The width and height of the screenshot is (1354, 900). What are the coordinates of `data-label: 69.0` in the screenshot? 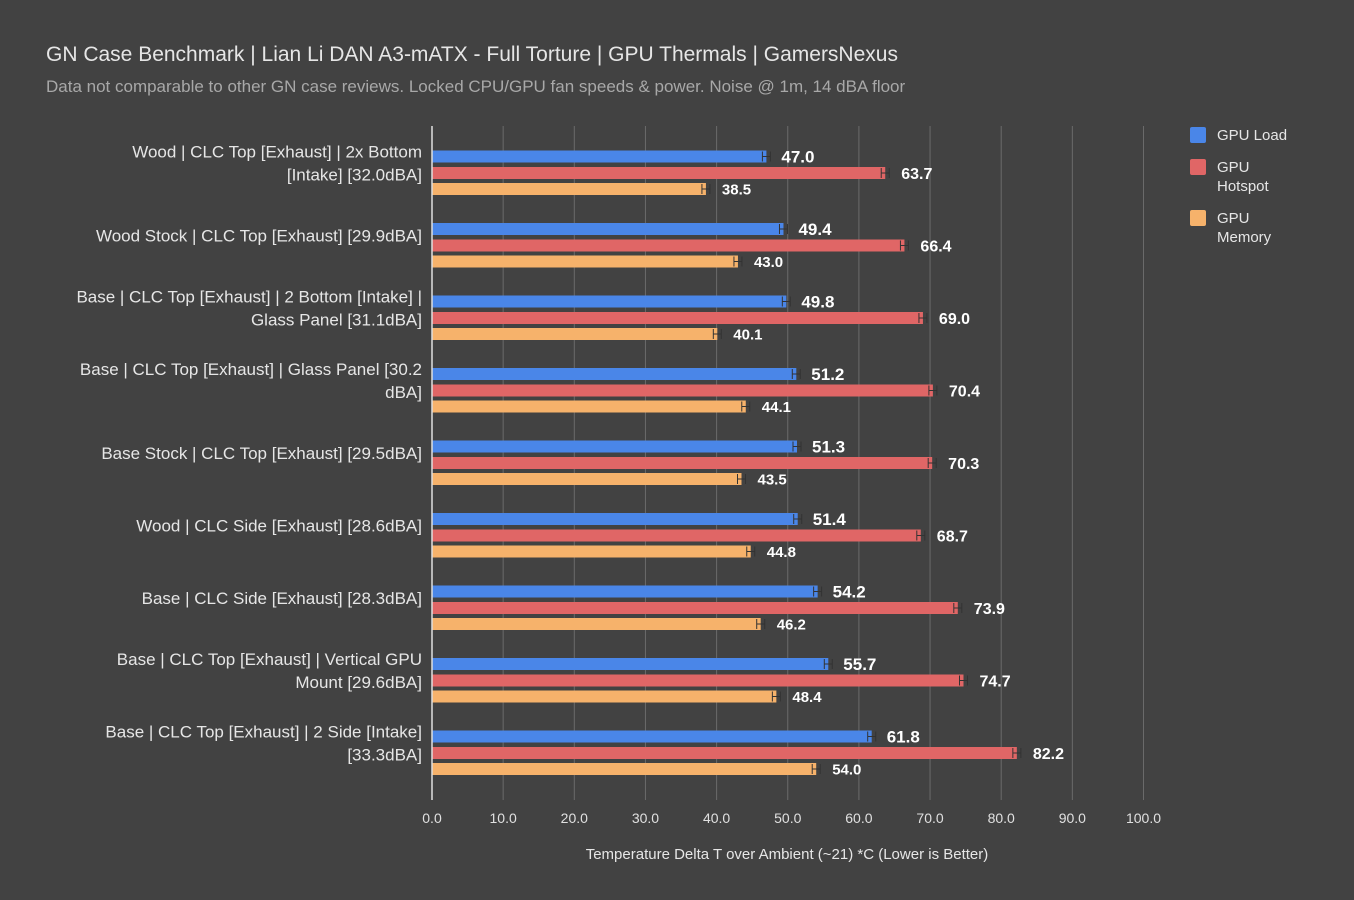 It's located at (954, 319).